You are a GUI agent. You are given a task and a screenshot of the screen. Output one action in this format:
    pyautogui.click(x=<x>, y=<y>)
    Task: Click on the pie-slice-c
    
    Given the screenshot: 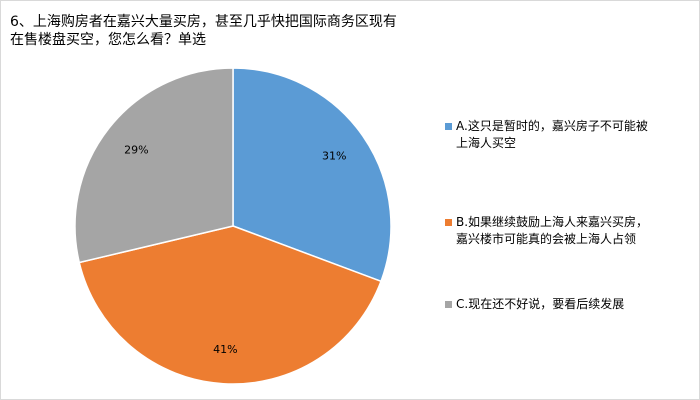 What is the action you would take?
    pyautogui.click(x=154, y=165)
    